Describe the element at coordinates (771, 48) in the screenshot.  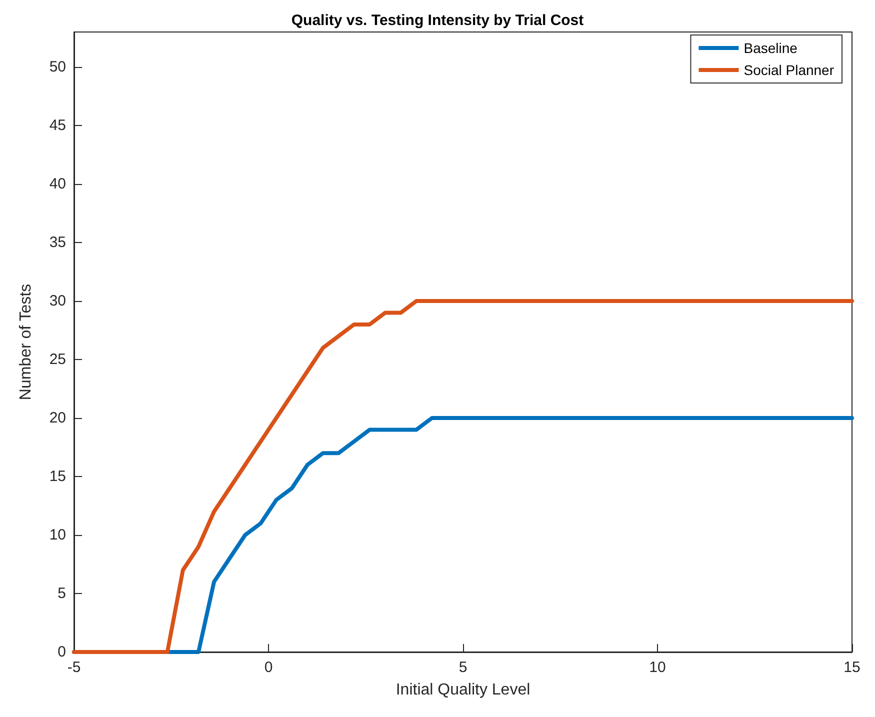
I see `legend-label: Baseline` at that location.